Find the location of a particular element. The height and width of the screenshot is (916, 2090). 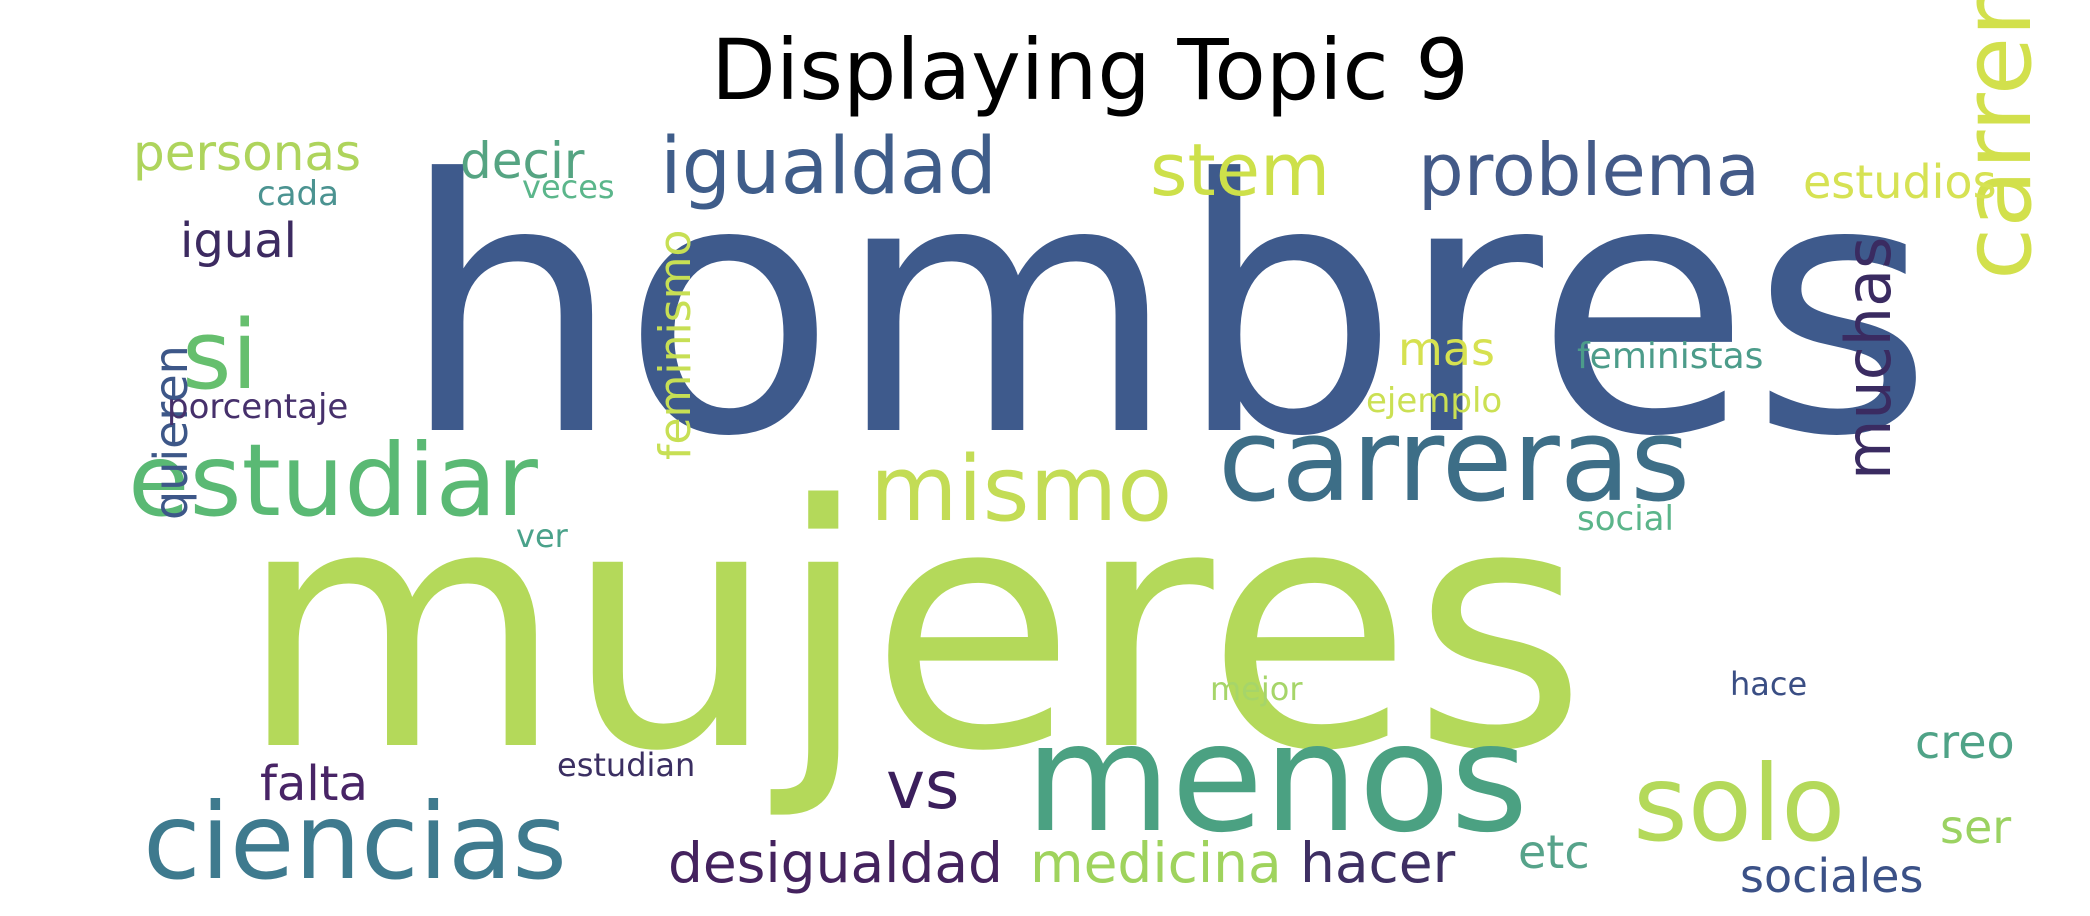

word-ser: ser is located at coordinates (1975, 827).